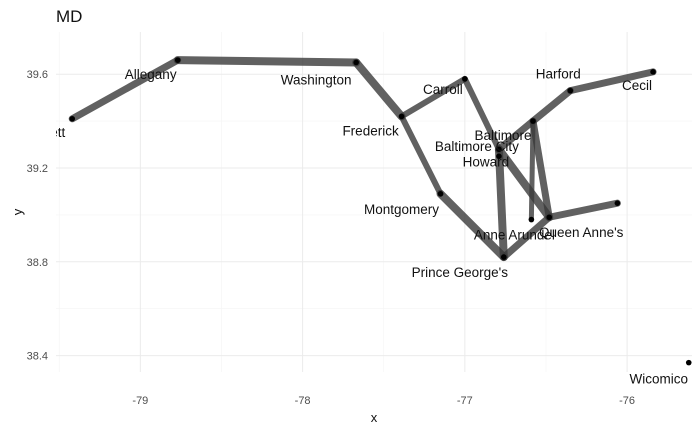 Image resolution: width=700 pixels, height=437 pixels. I want to click on x-tick-label: -76, so click(627, 401).